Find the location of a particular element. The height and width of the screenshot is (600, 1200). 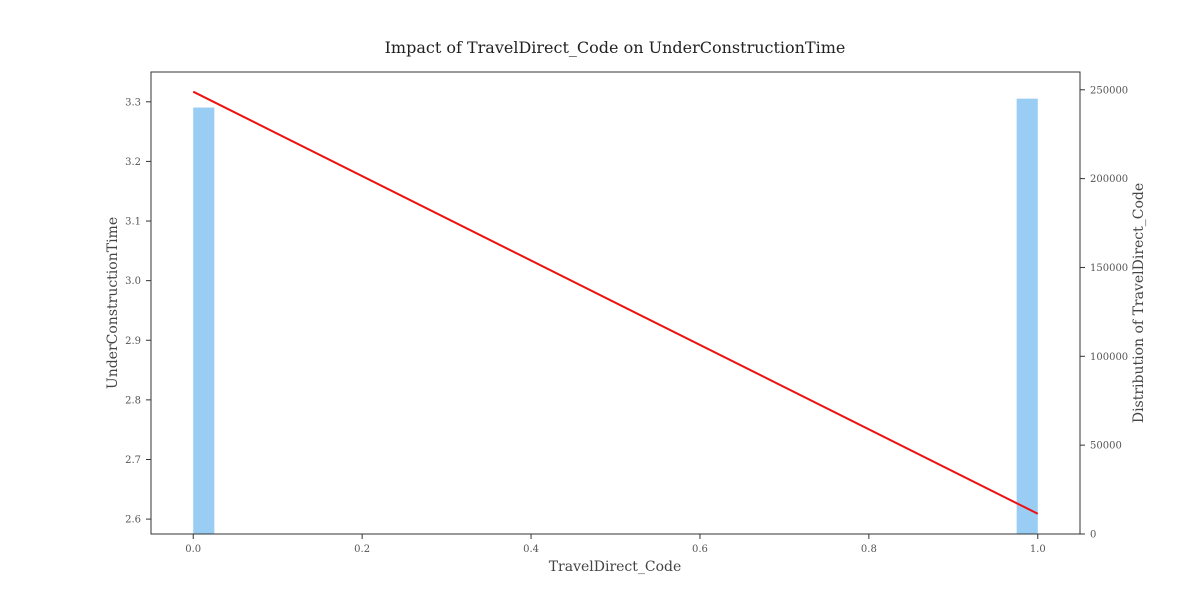

x-tick-label: 0.0 is located at coordinates (193, 549).